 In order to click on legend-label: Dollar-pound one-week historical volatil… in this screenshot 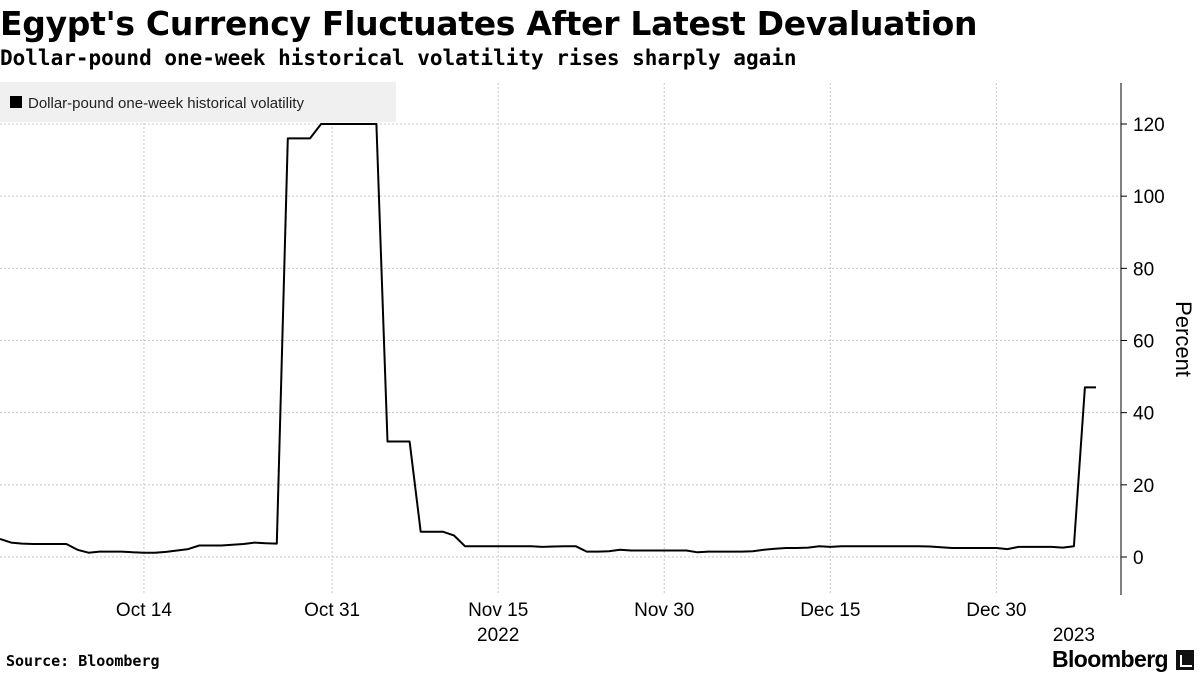, I will do `click(166, 103)`.